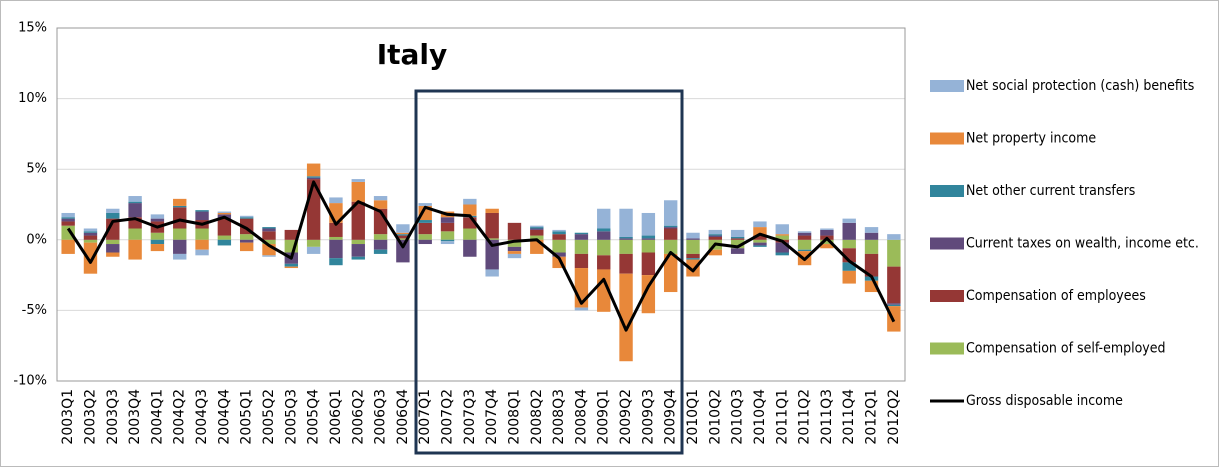 This screenshot has height=471, width=1219. I want to click on x-tick-label: 2011Q1, so click(782, 417).